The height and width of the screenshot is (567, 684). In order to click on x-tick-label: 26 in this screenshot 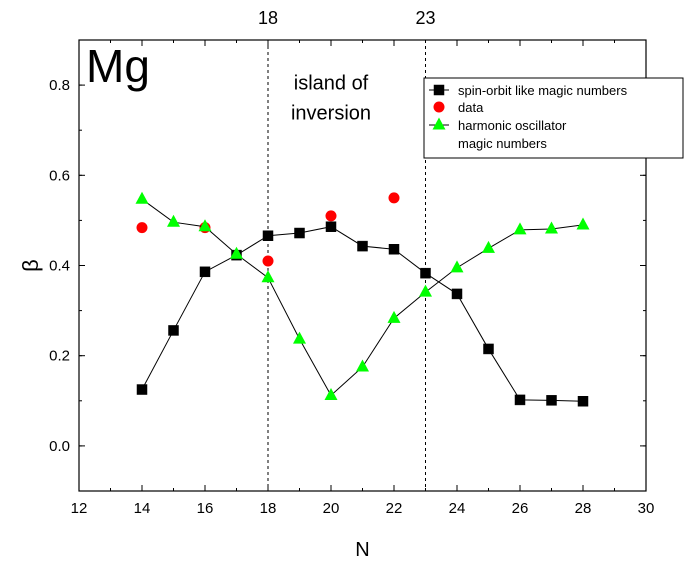, I will do `click(520, 508)`.